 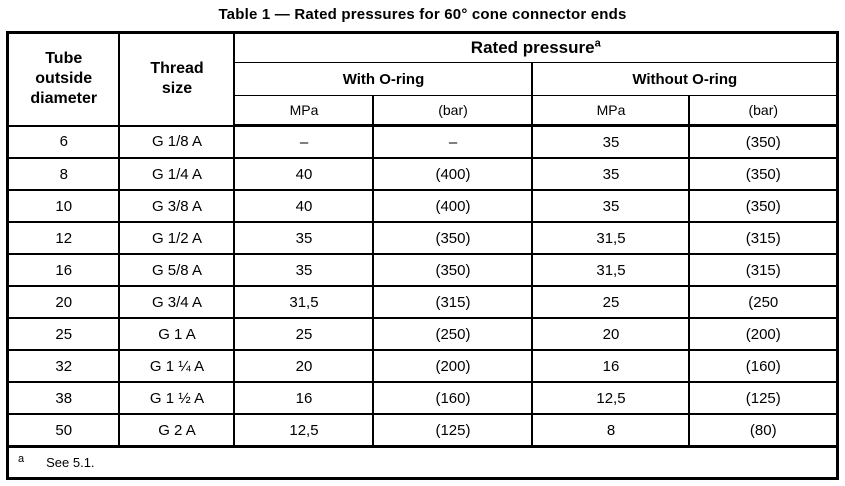 What do you see at coordinates (63, 398) in the screenshot?
I see `table-cell: 38` at bounding box center [63, 398].